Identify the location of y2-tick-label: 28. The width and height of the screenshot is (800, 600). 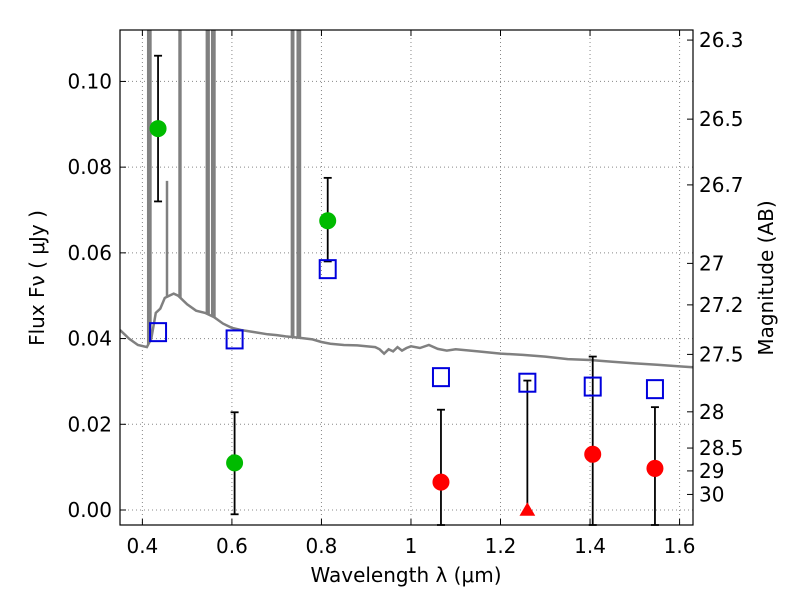
(711, 412).